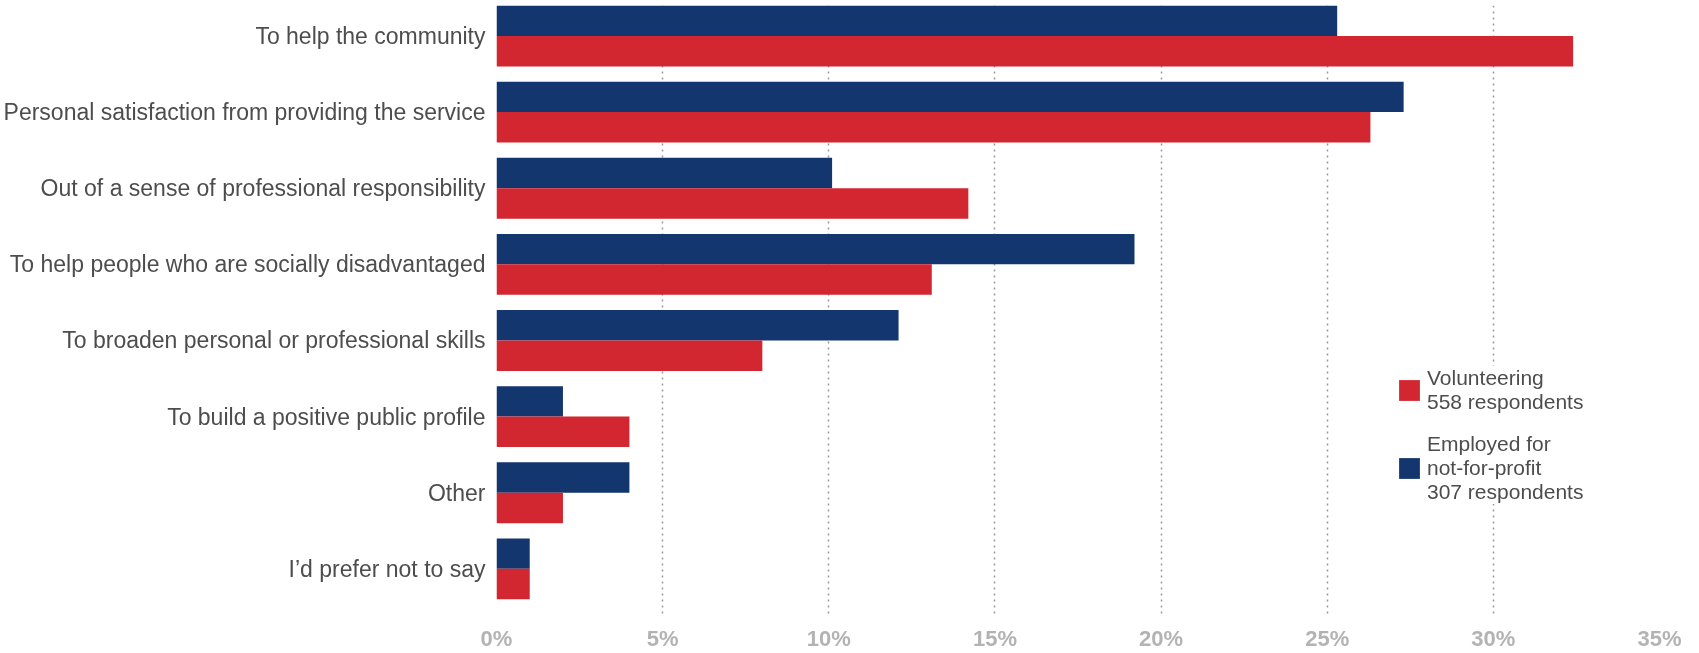 This screenshot has width=1699, height=653. Describe the element at coordinates (1493, 638) in the screenshot. I see `x-tick-label: 30%` at that location.